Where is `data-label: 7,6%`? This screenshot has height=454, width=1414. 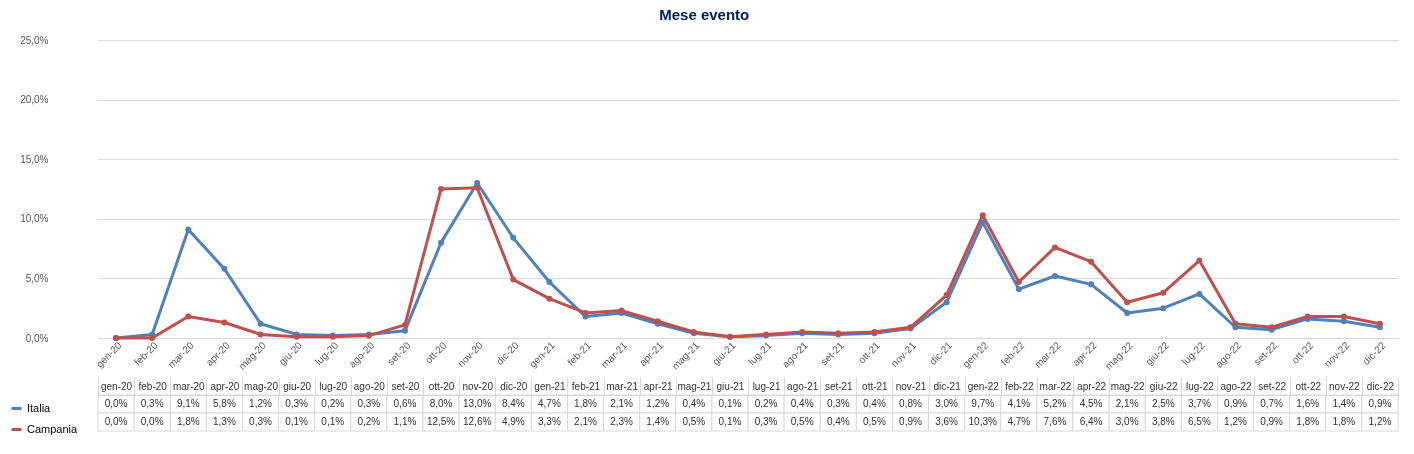
data-label: 7,6% is located at coordinates (1055, 421).